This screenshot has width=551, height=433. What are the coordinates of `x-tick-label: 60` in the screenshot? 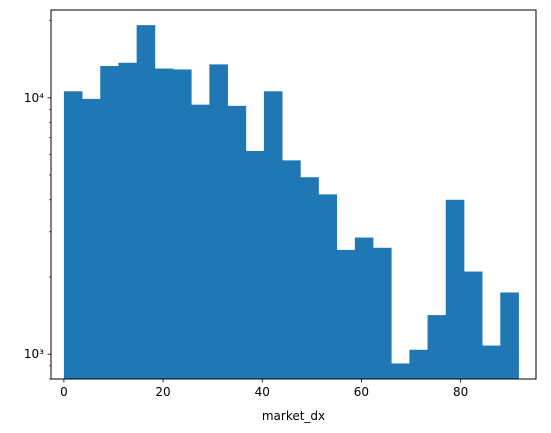 It's located at (361, 392).